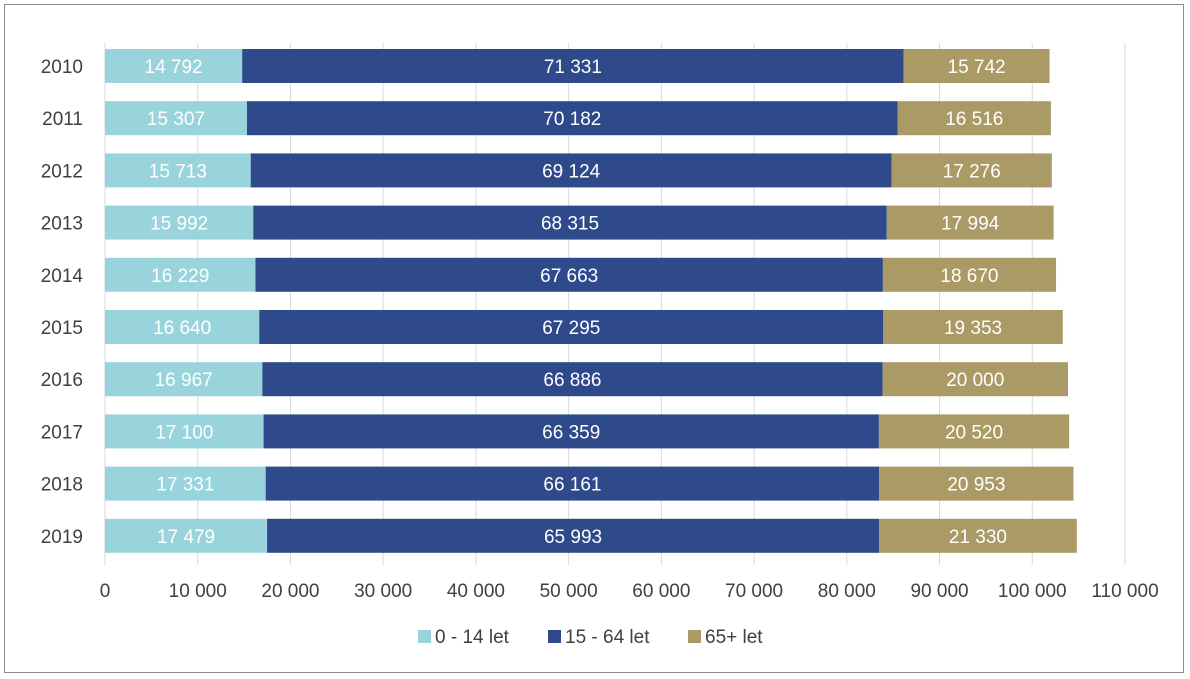  Describe the element at coordinates (661, 591) in the screenshot. I see `x-tick-label: 60 000` at that location.